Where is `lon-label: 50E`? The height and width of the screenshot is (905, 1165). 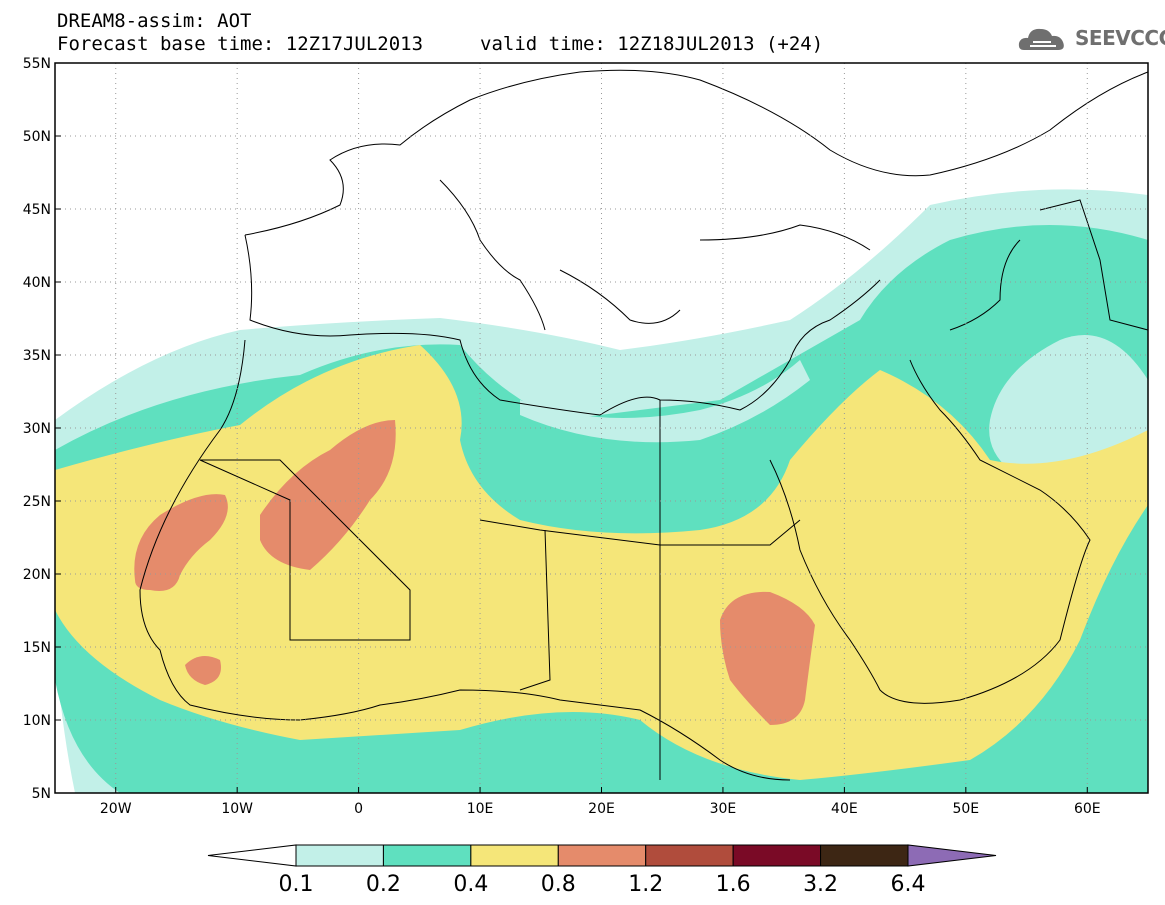 lon-label: 50E is located at coordinates (965, 809).